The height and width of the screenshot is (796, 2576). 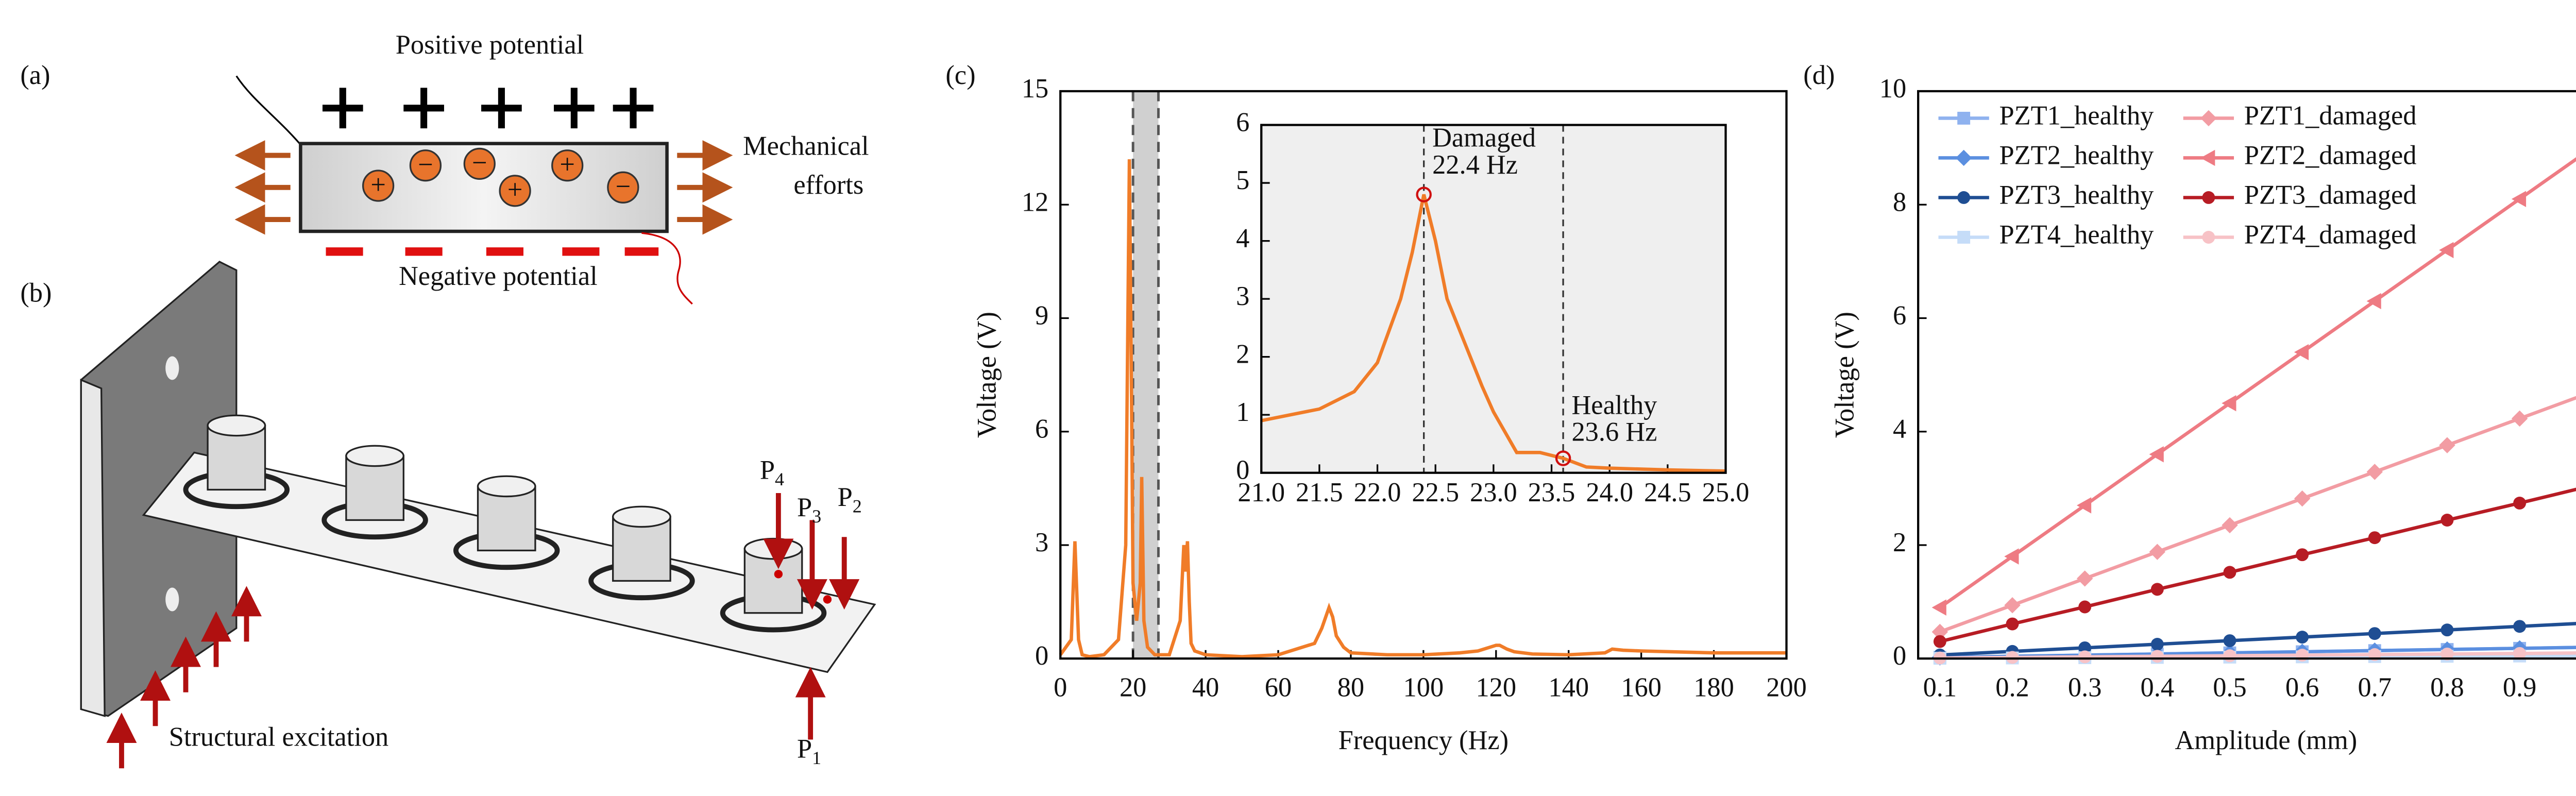 I want to click on x-tick-label: 140, so click(x=1568, y=688).